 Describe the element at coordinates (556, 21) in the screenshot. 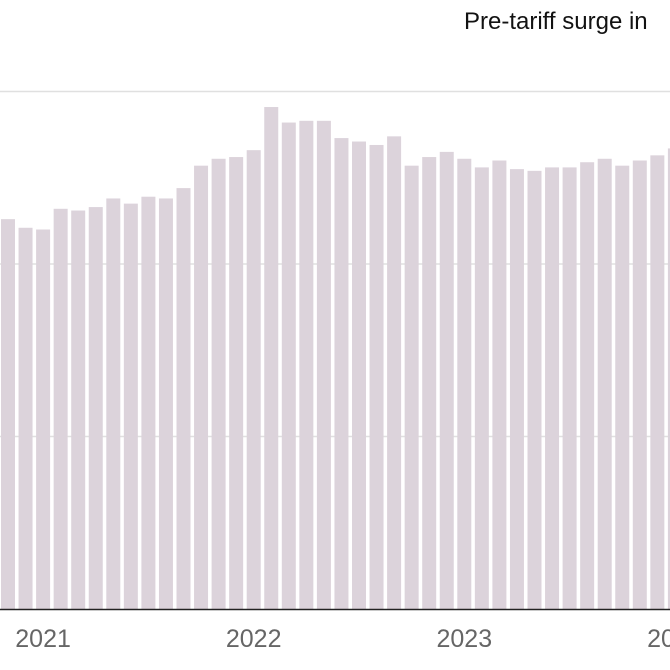

I see `chart-annotation: Pre-tariff surge in` at that location.